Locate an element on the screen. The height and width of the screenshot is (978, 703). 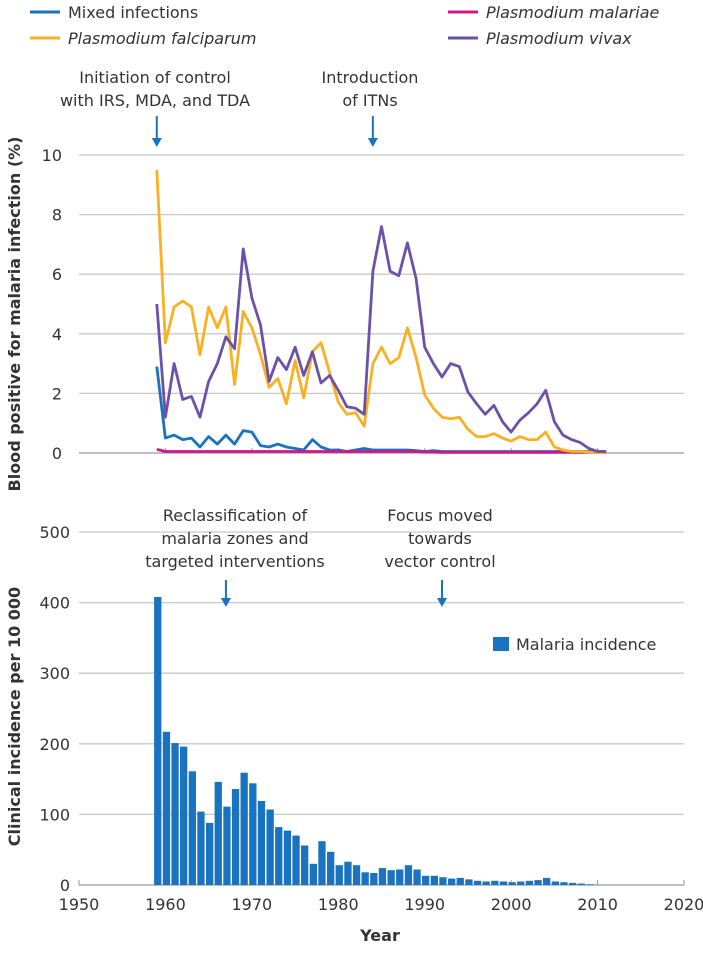
y-tick-label: 200 is located at coordinates (54, 744).